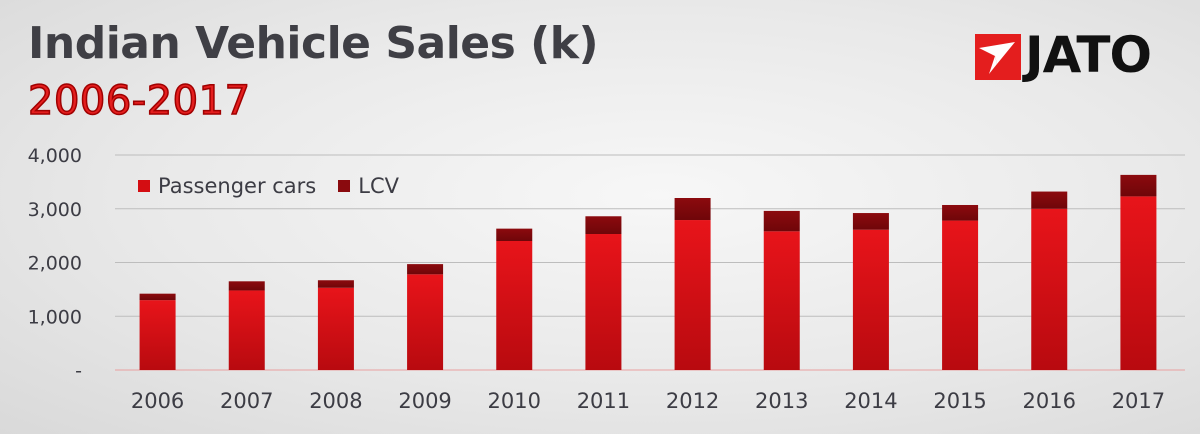  I want to click on jato-logo: JATO, so click(1075, 56).